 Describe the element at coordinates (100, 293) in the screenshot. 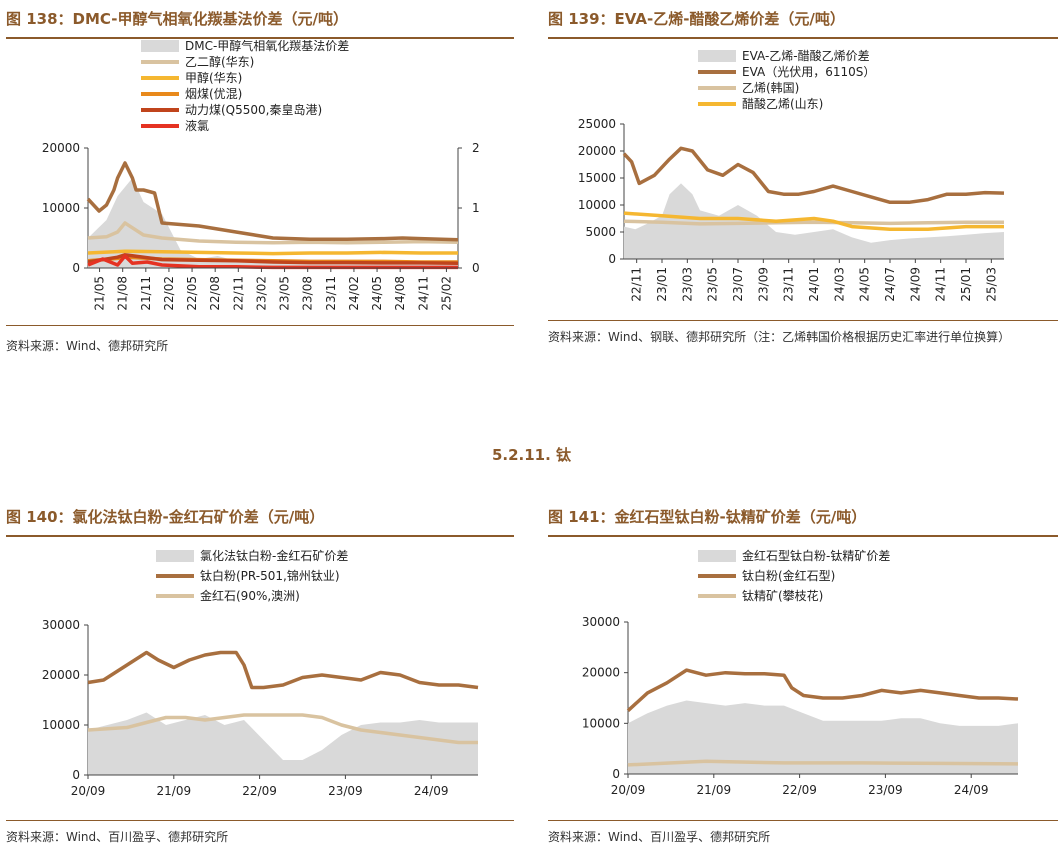

I see `x-tick-label: 21/05` at that location.